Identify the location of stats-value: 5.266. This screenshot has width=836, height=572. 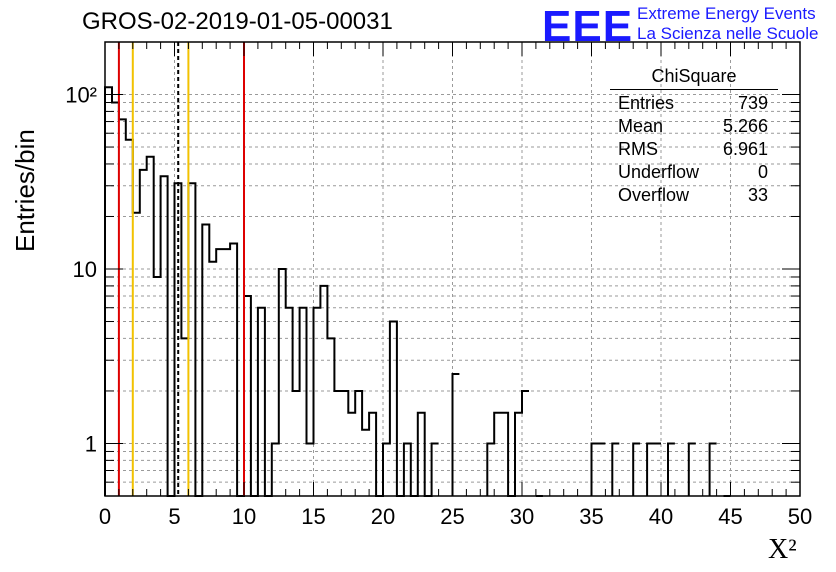
(745, 126).